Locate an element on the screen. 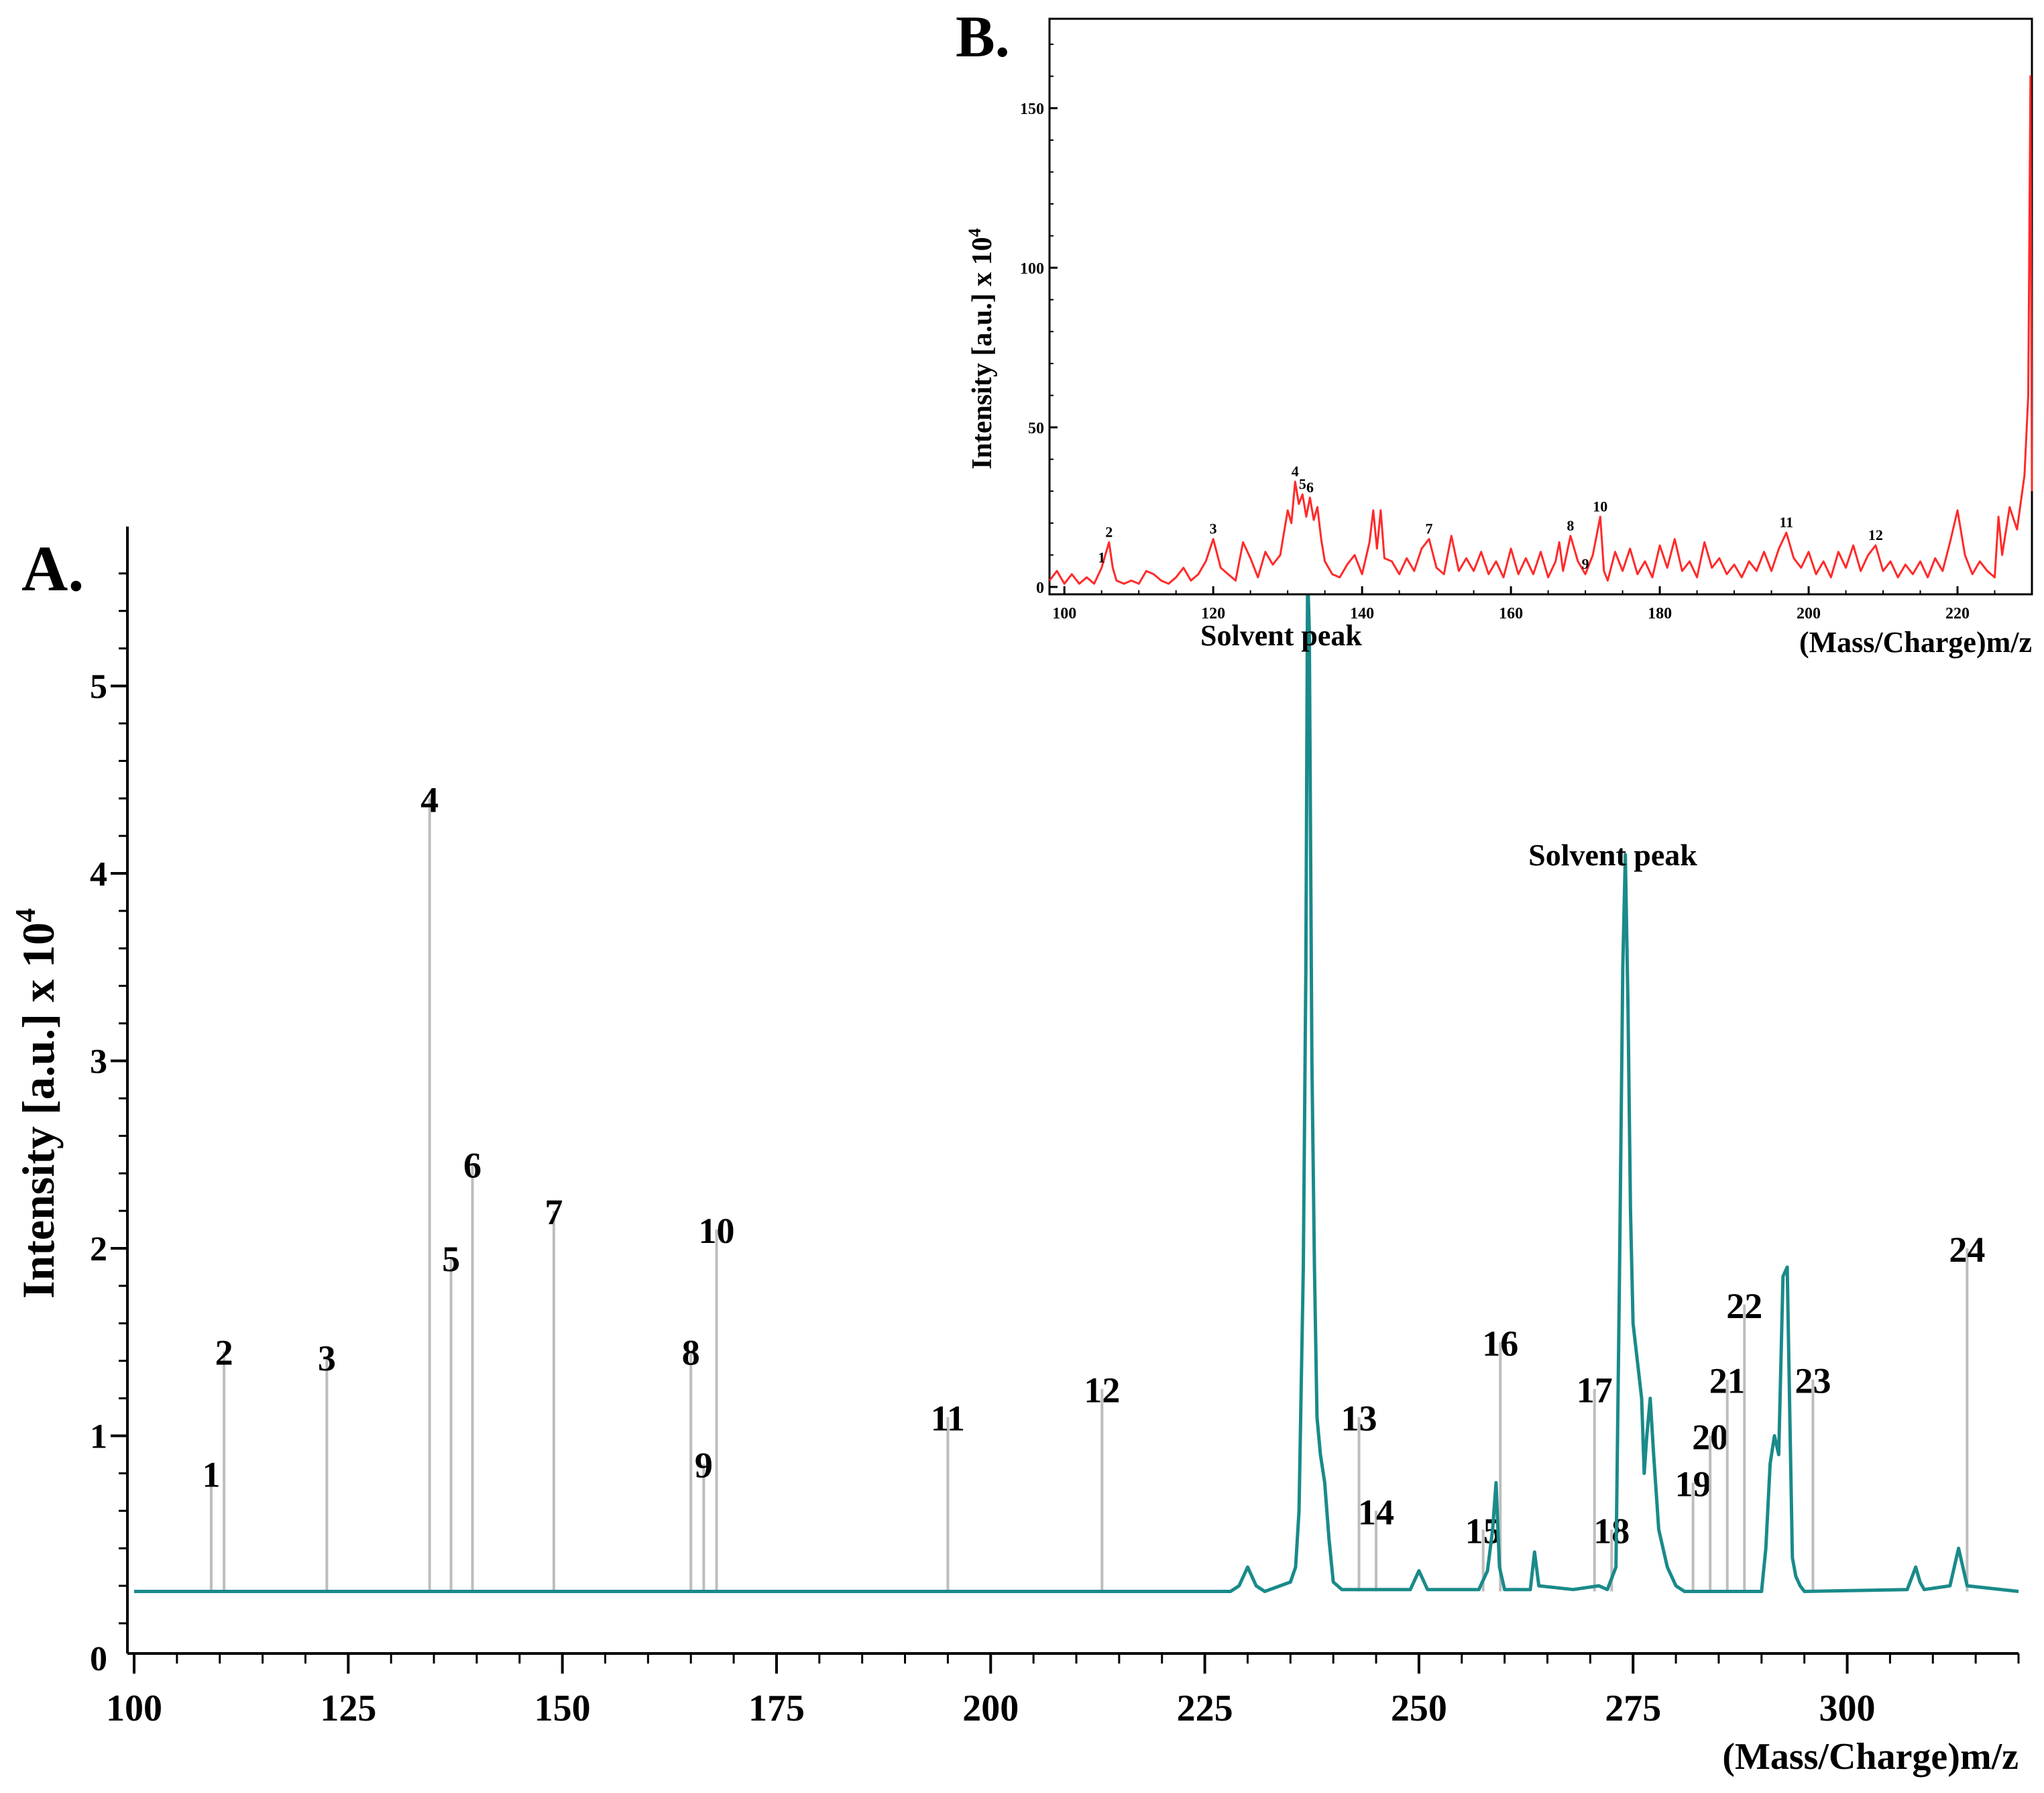  panel-b-peak-label: 7 is located at coordinates (1429, 529).